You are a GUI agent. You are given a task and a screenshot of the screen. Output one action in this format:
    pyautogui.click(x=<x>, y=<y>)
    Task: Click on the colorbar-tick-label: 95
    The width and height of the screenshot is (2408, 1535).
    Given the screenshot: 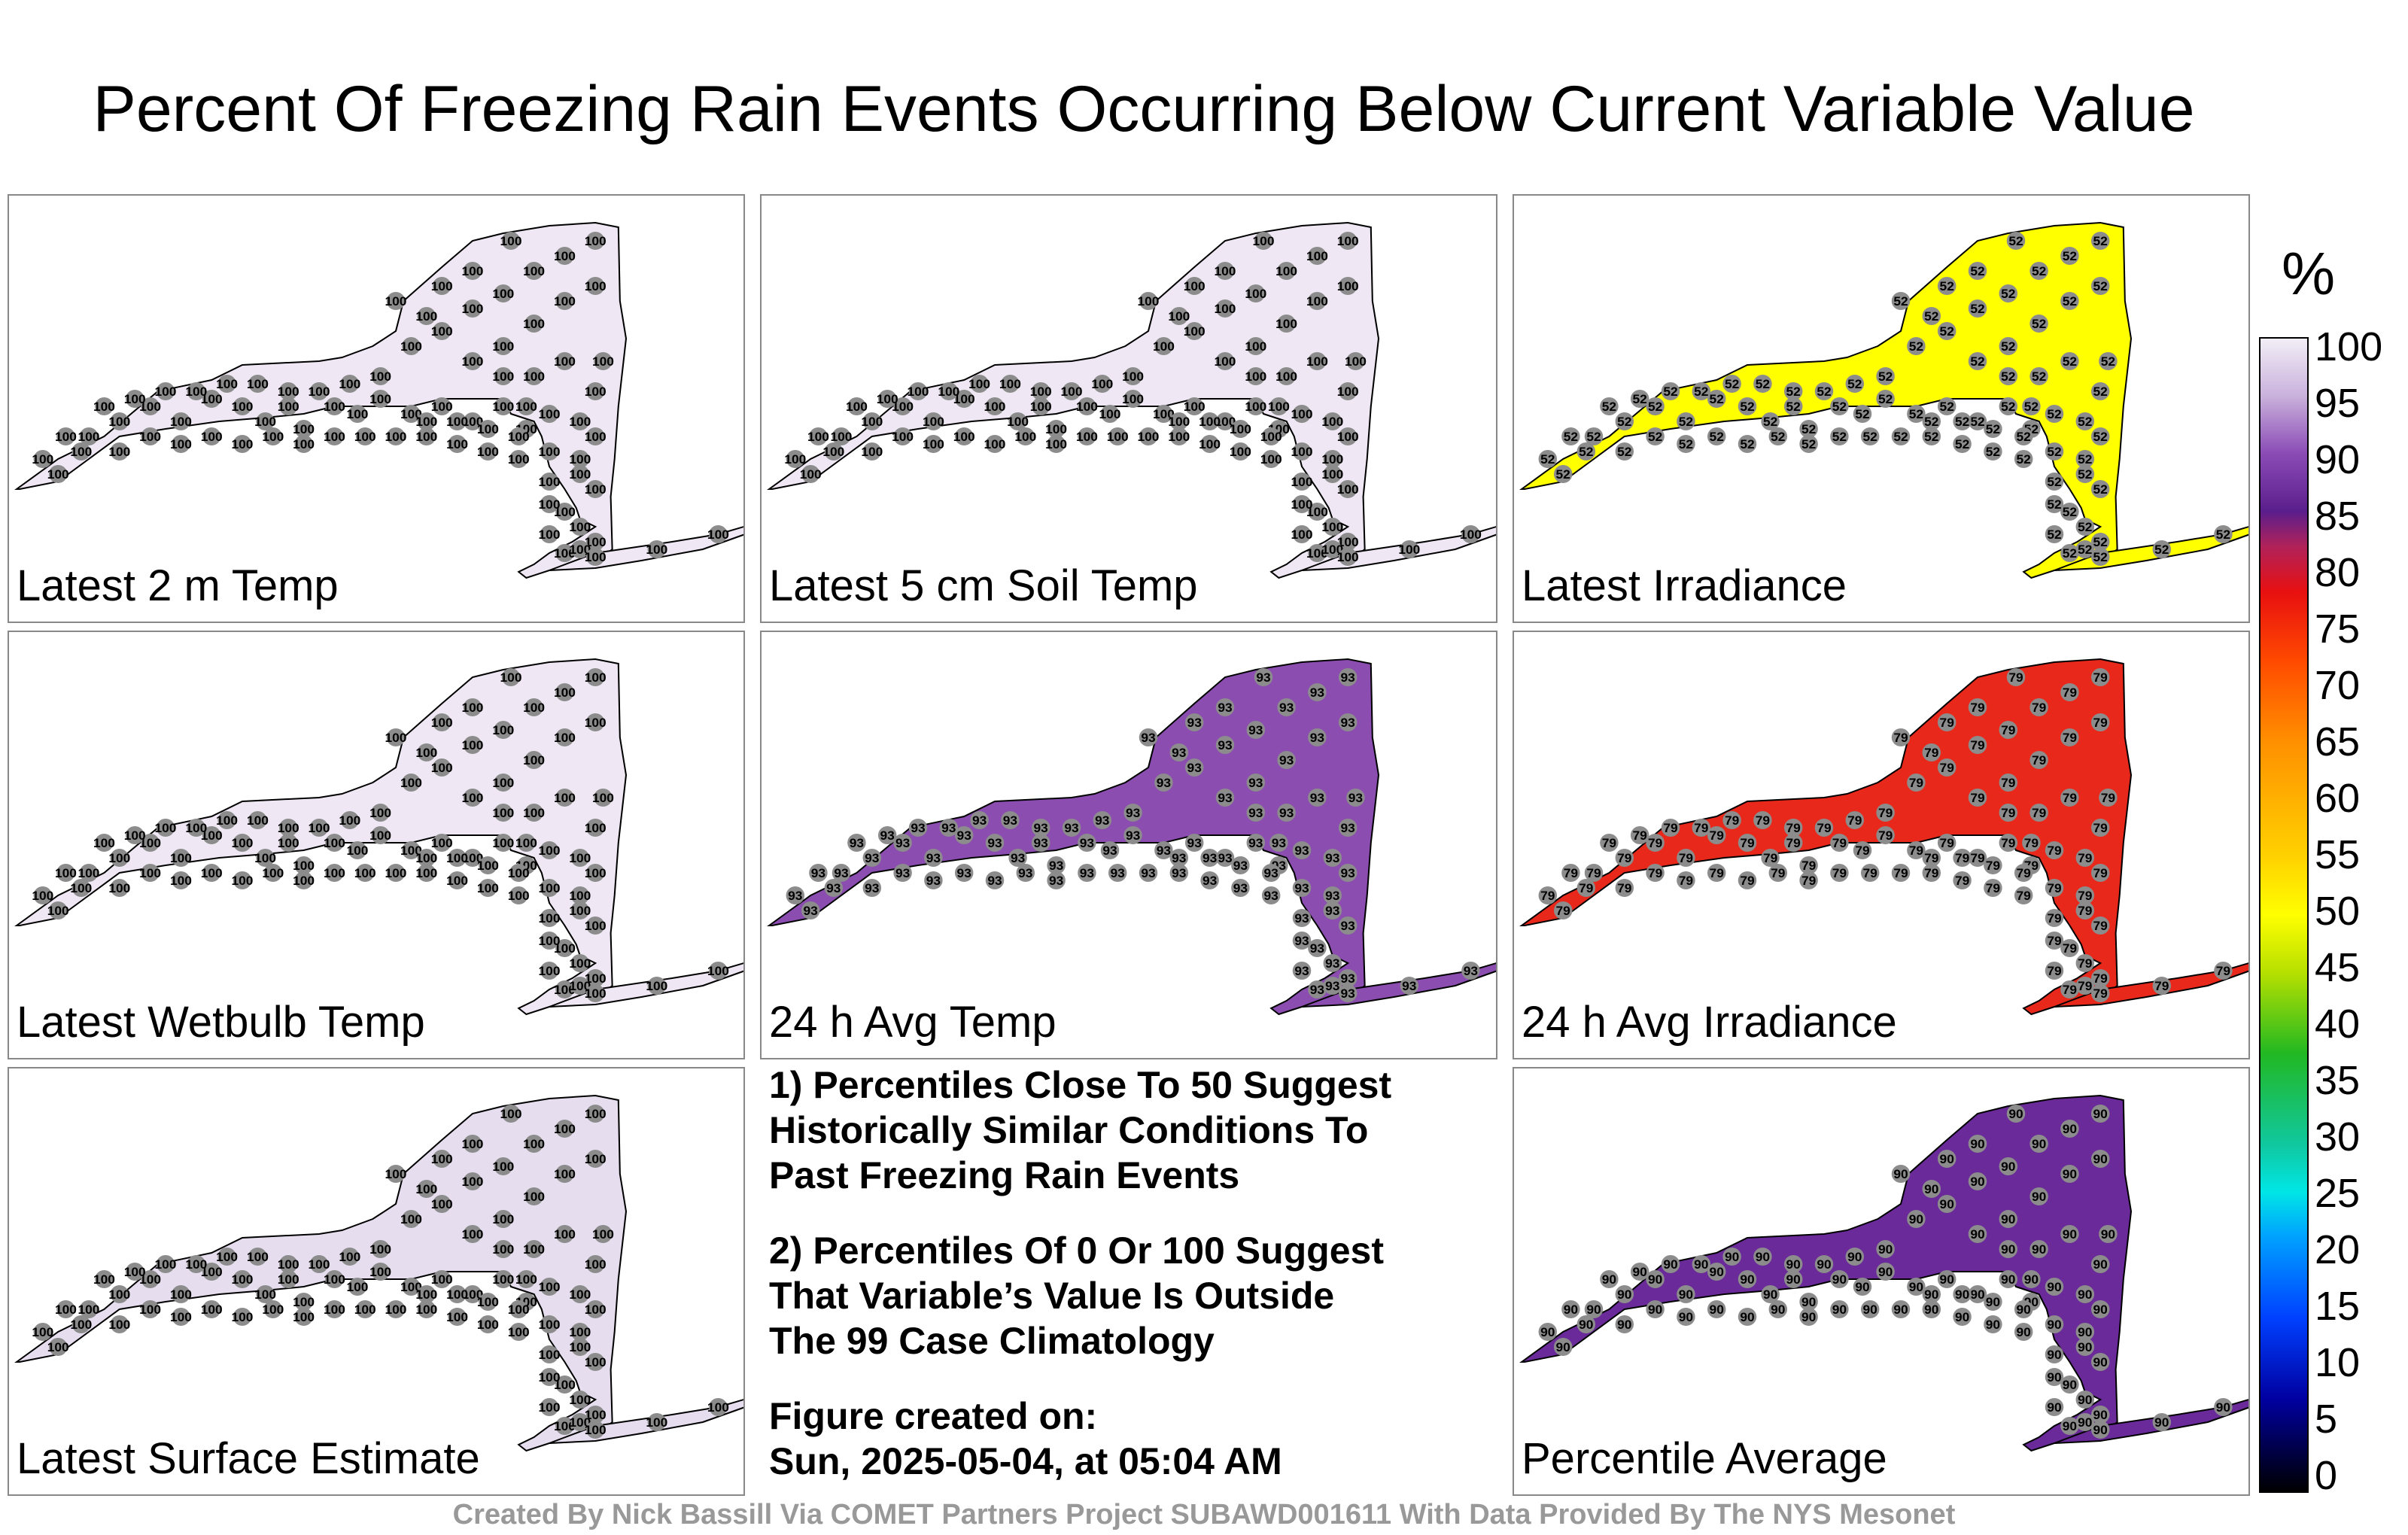 What is the action you would take?
    pyautogui.click(x=2338, y=403)
    